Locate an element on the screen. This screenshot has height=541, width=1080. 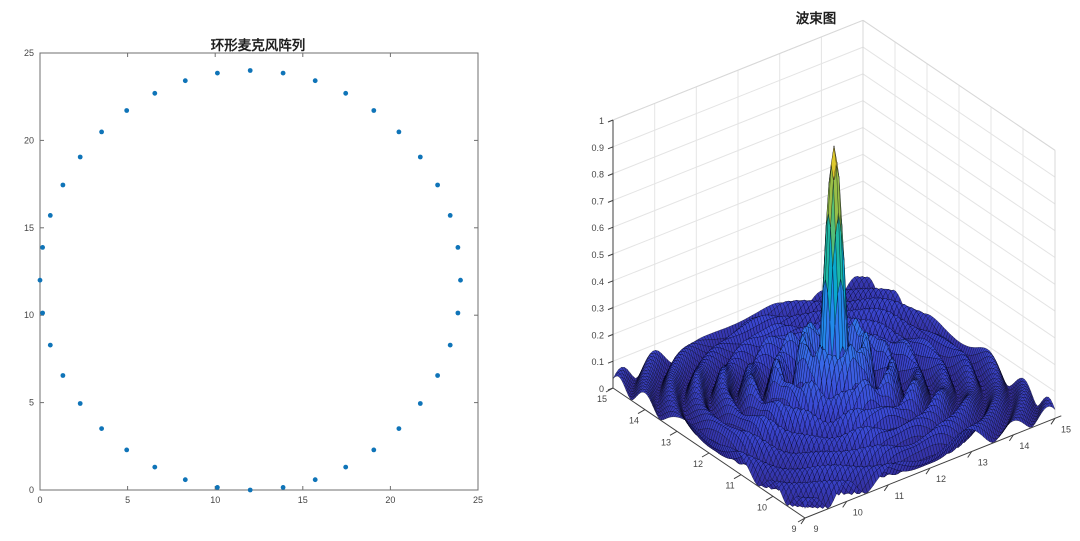
scatter-plot-title: 环形麦克风阵列 is located at coordinates (258, 45).